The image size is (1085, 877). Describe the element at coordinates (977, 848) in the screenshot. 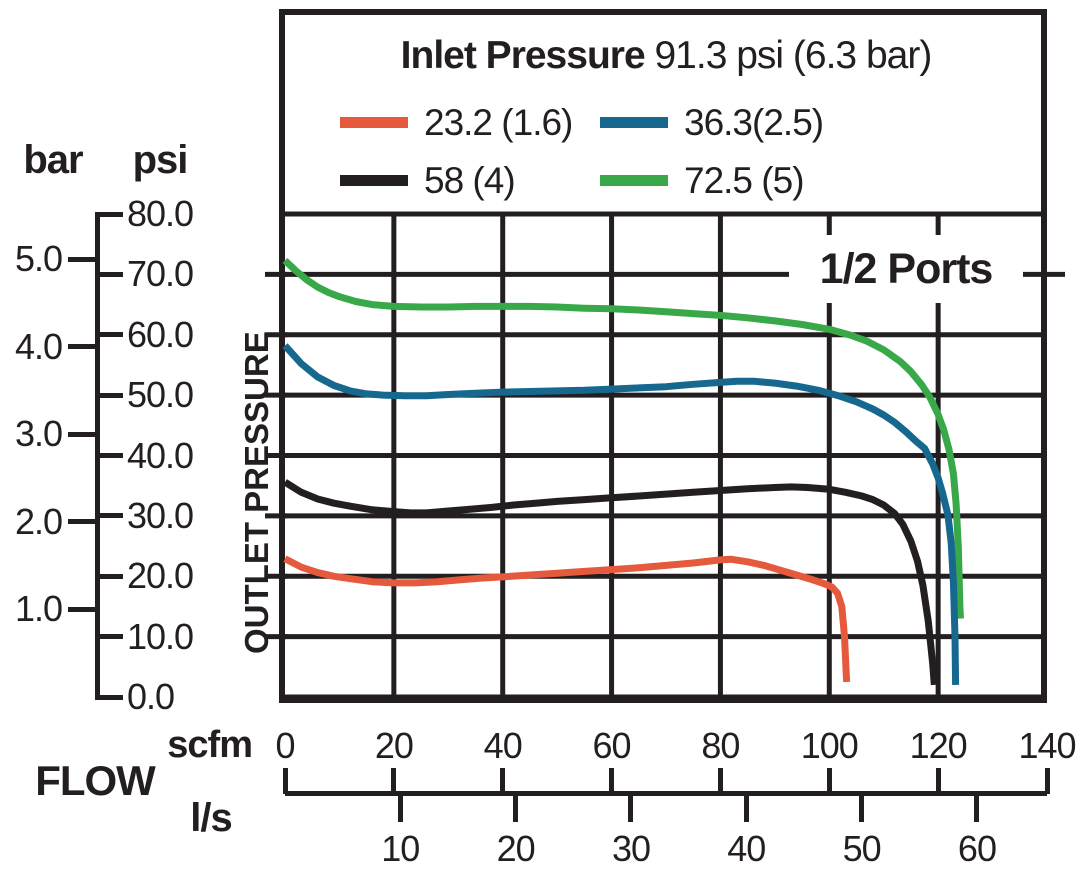

I see `ls-tick-label: 60` at that location.